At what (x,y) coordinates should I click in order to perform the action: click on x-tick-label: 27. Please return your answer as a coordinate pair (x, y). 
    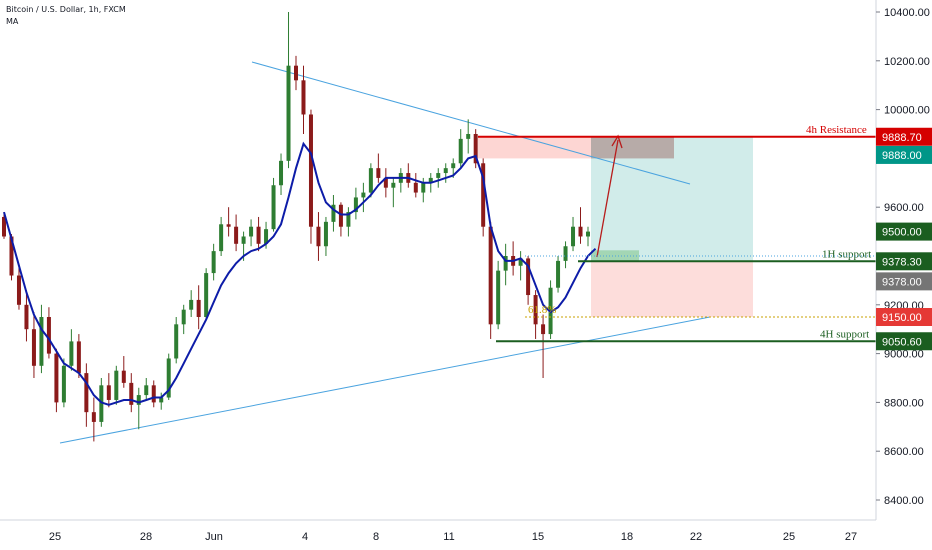
    Looking at the image, I should click on (851, 537).